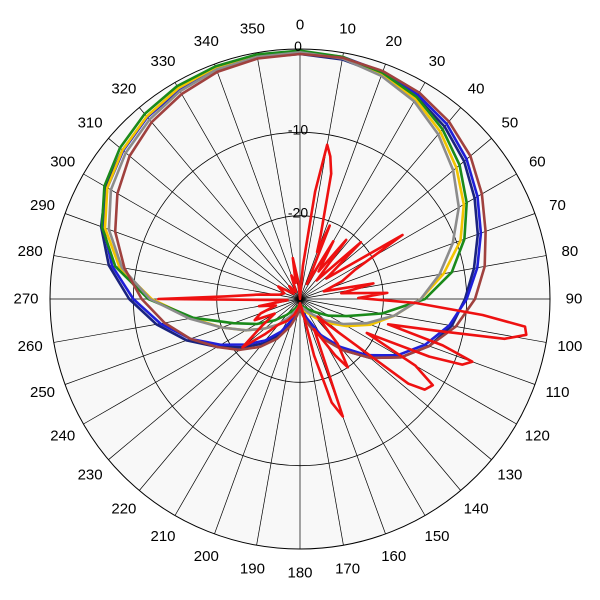 This screenshot has width=600, height=600. Describe the element at coordinates (30, 346) in the screenshot. I see `angle-tick-label: 260` at that location.